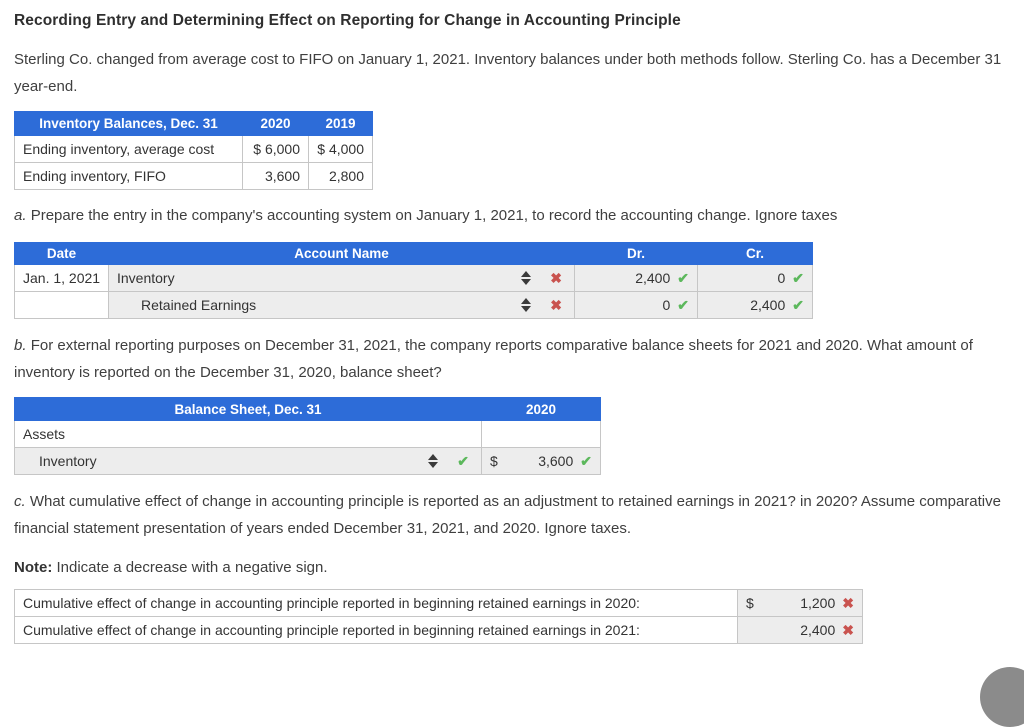  What do you see at coordinates (128, 176) in the screenshot?
I see `row-label: Ending inventory, FIFO` at bounding box center [128, 176].